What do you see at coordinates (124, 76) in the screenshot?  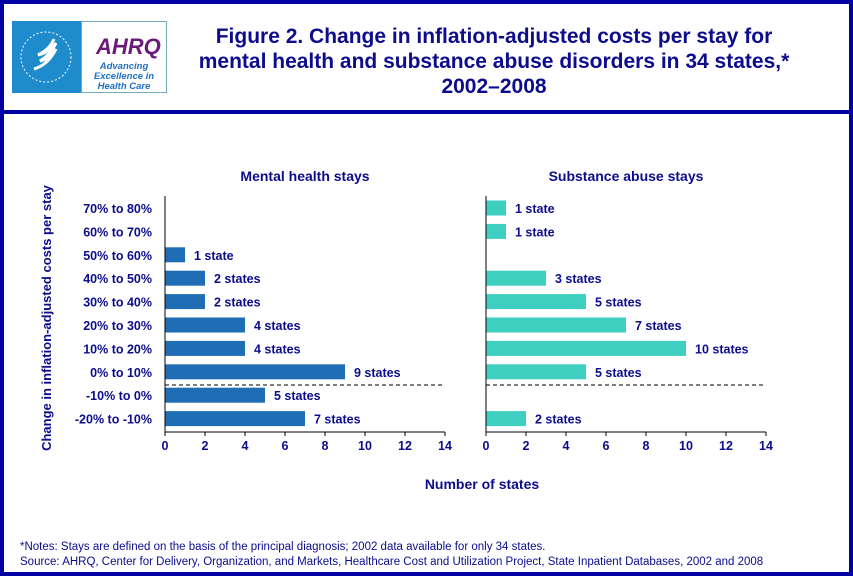 I see `ahrq-tagline: Advancing Excellence in Health Care` at bounding box center [124, 76].